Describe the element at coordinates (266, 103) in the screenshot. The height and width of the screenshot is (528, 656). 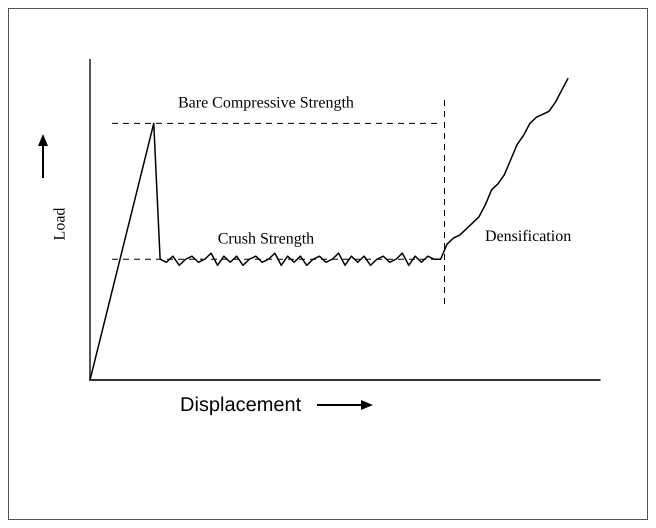
I see `ref-line-label: Bare Compressive Strength` at that location.